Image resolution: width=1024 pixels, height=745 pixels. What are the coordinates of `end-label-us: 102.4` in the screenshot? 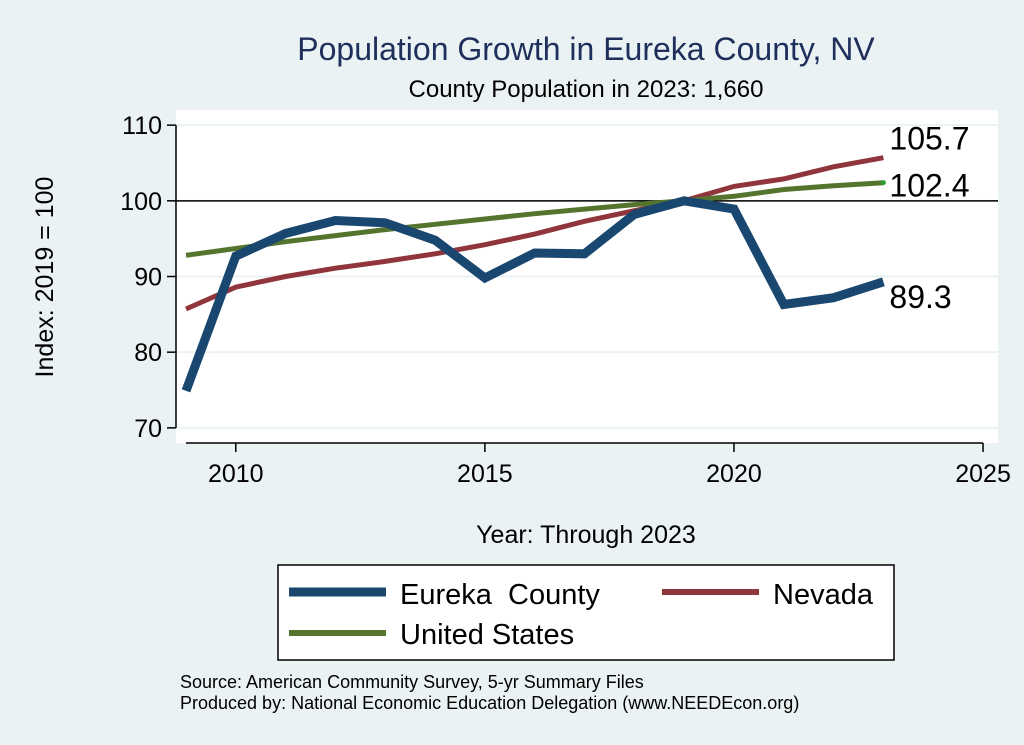 It's located at (929, 186).